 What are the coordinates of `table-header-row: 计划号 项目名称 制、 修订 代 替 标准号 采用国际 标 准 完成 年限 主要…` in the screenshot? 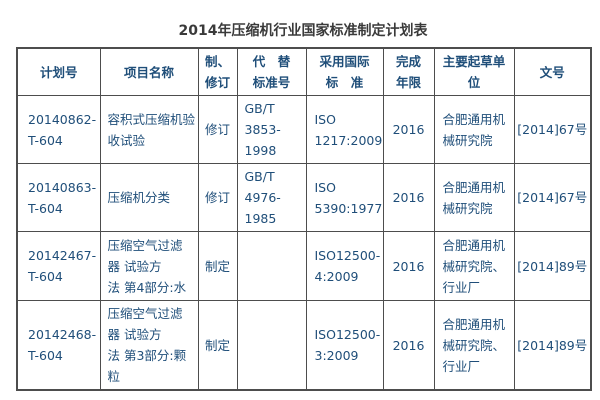 It's located at (304, 71).